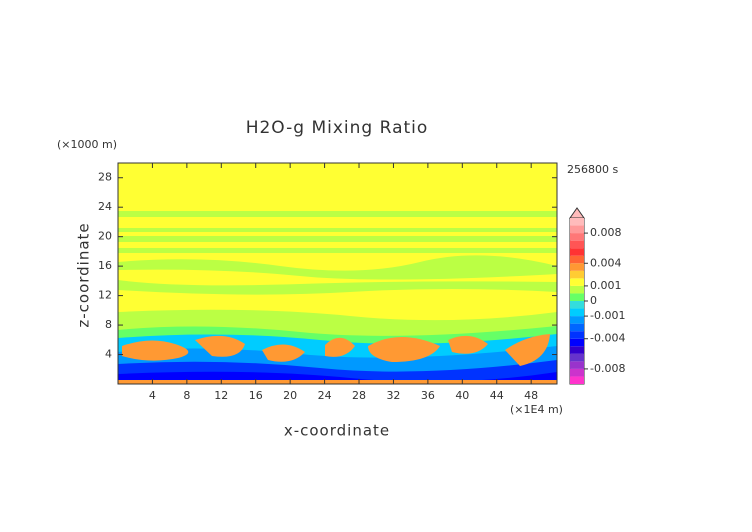 The width and height of the screenshot is (752, 532). What do you see at coordinates (606, 262) in the screenshot?
I see `colorbar-tick-label: 0.004` at bounding box center [606, 262].